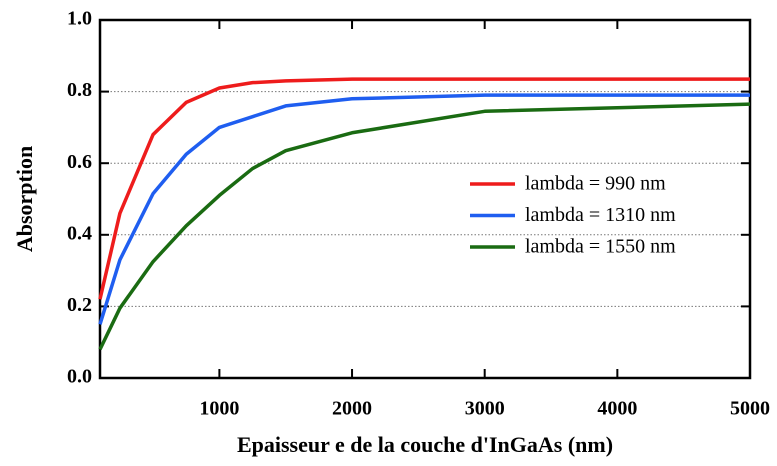 The width and height of the screenshot is (777, 466). I want to click on x-tick-label: 3000, so click(485, 409).